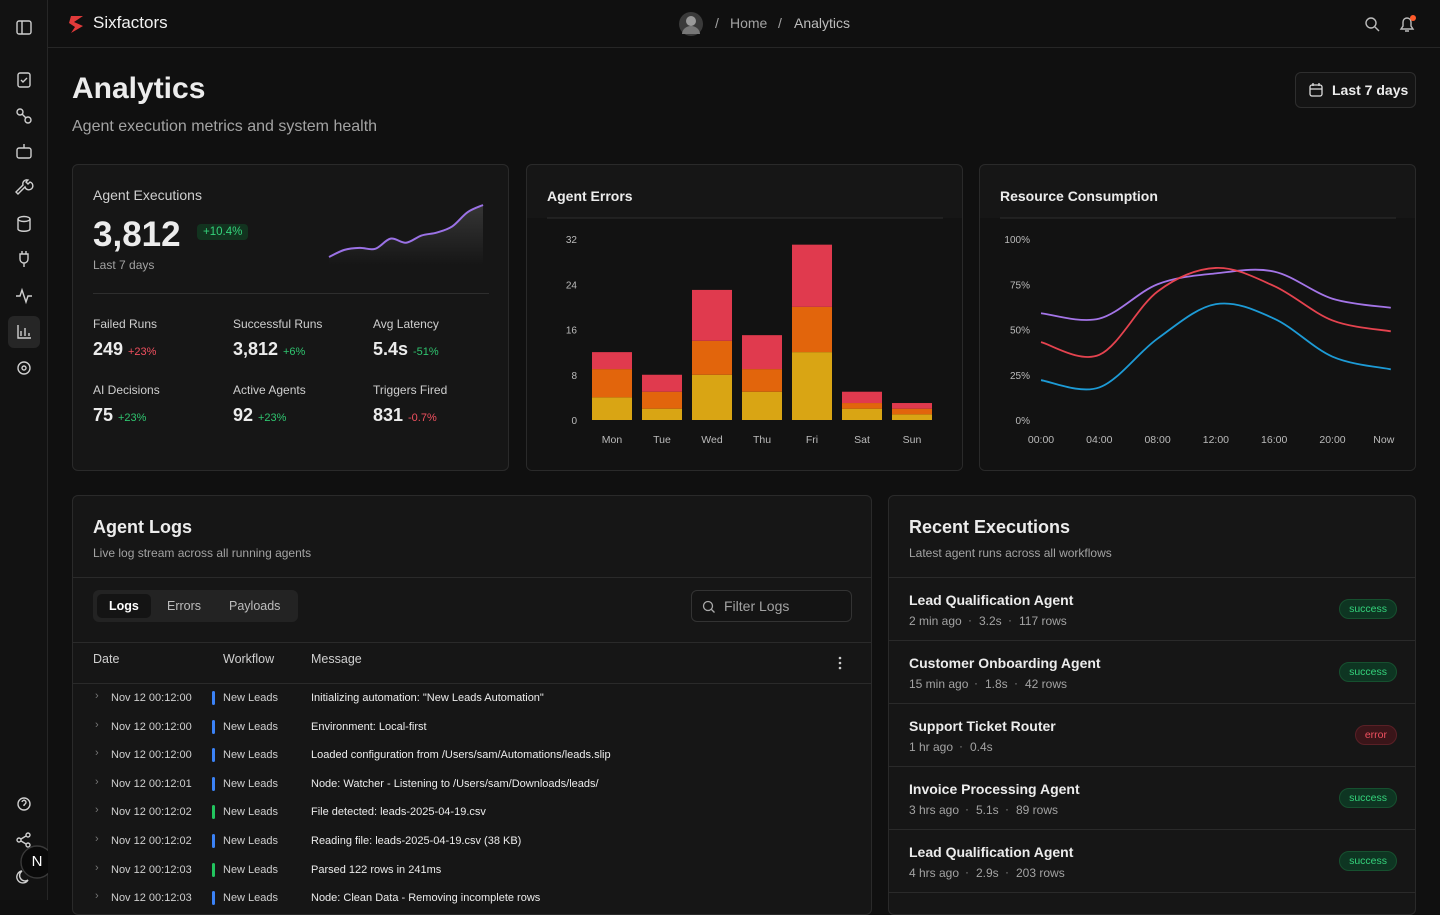 This screenshot has height=915, width=1440. Describe the element at coordinates (939, 684) in the screenshot. I see `execution-meta: 15 min ago` at that location.